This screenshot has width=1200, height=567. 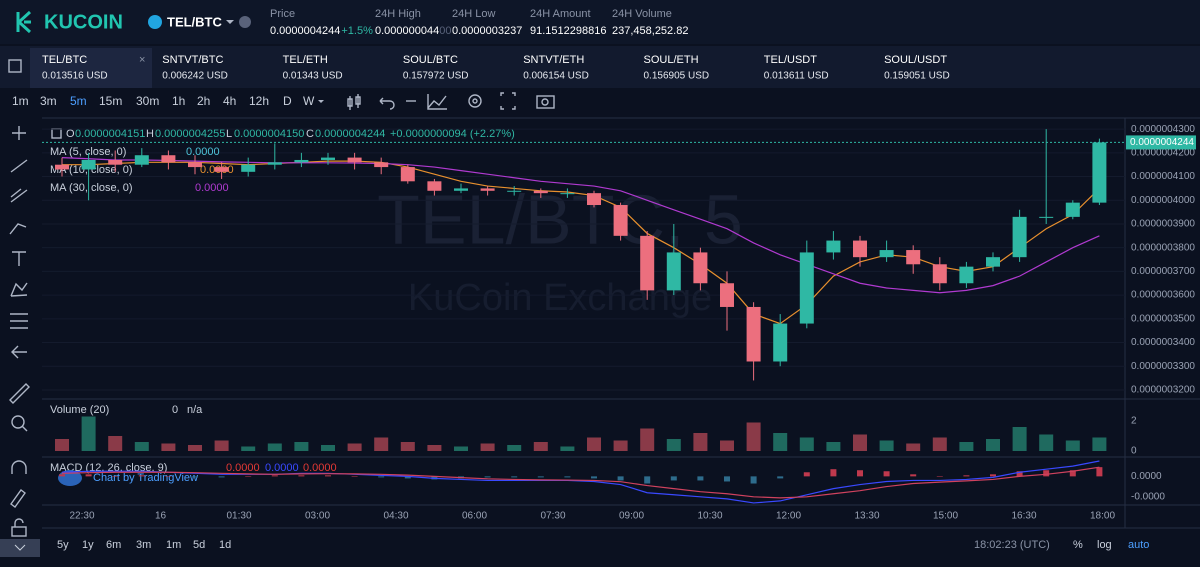 I want to click on legend-value: 0.0000004150, so click(x=269, y=134).